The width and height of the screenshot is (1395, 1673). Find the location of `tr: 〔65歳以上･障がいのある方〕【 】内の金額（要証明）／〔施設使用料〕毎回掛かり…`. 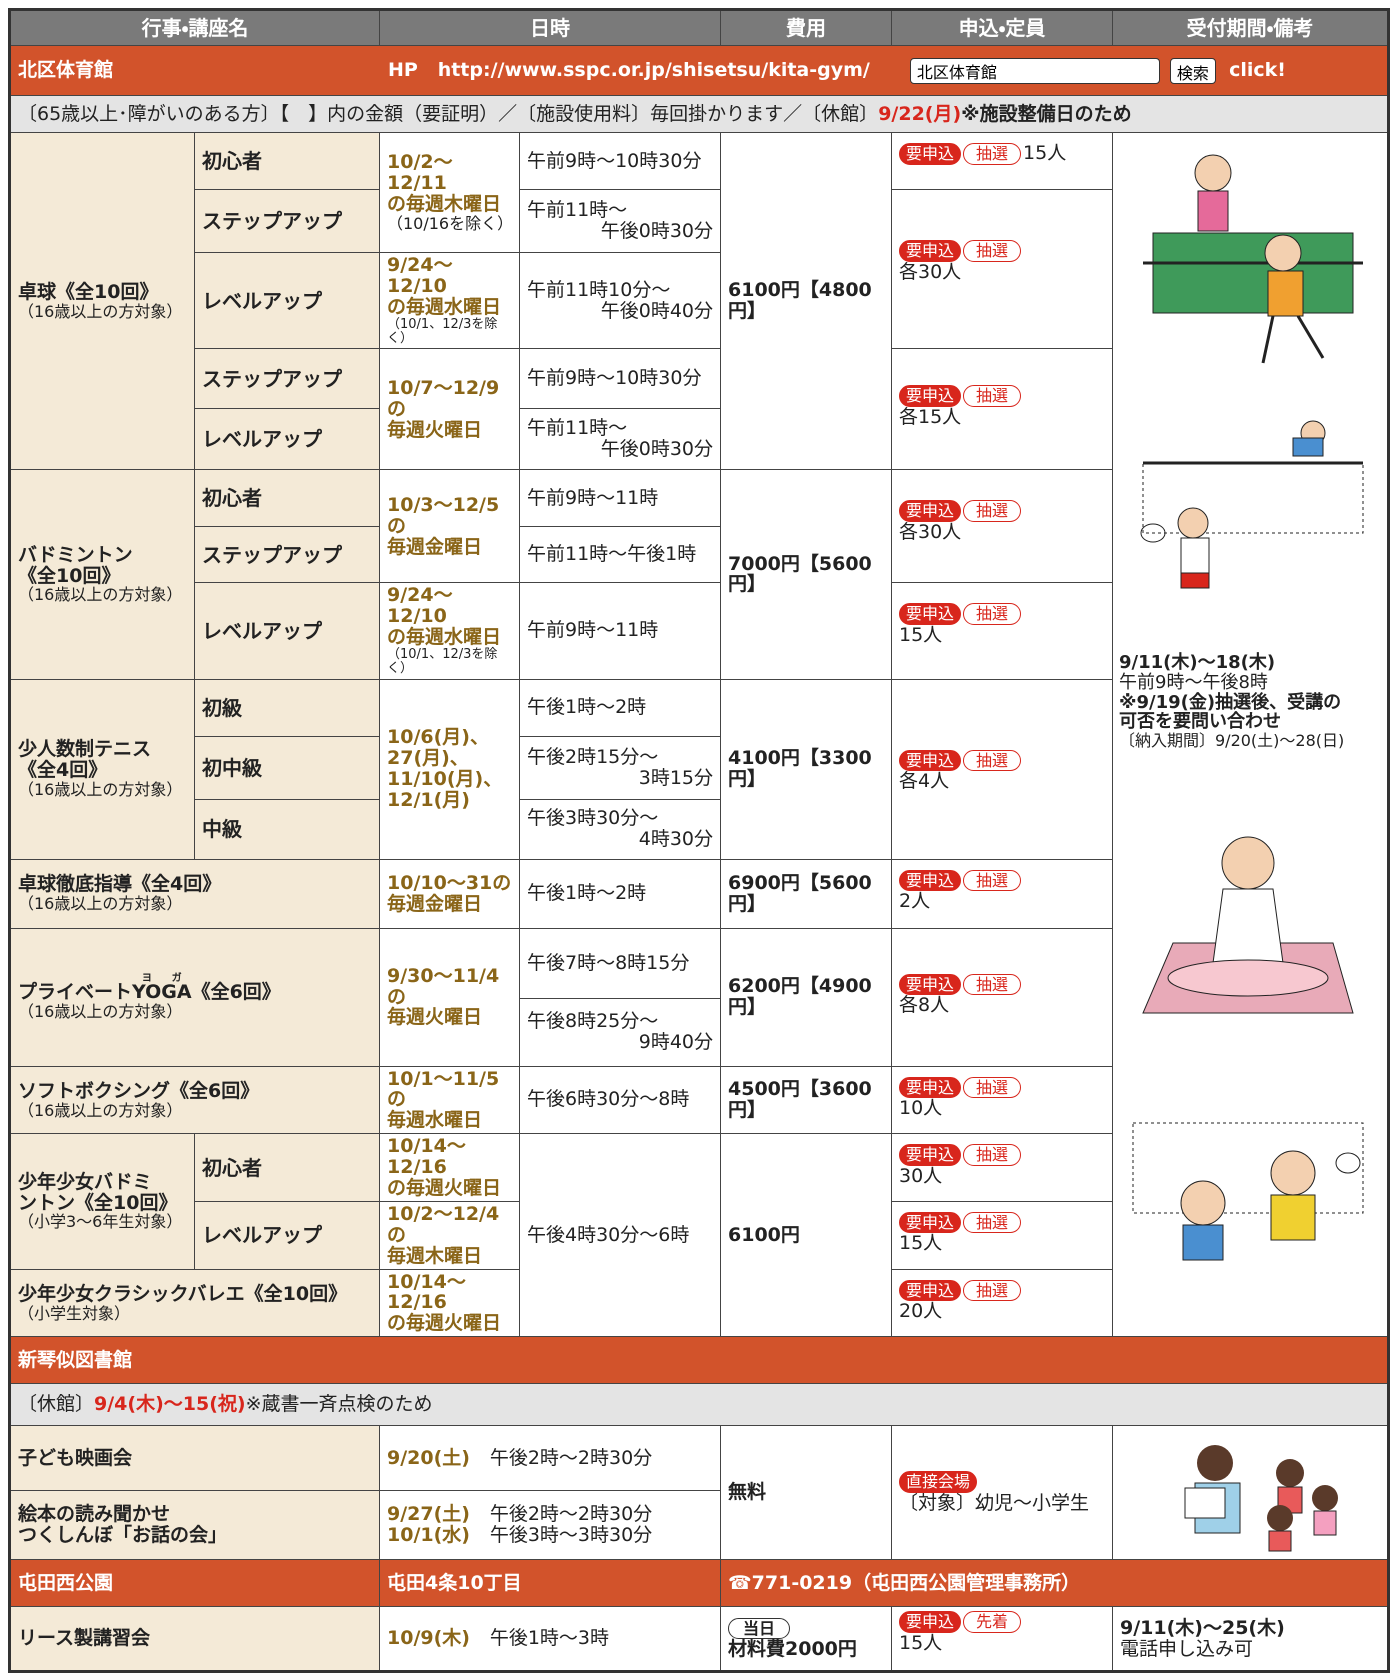

tr: 〔65歳以上･障がいのある方〕【 】内の金額（要証明）／〔施設使用料〕毎回掛かり… is located at coordinates (699, 114).